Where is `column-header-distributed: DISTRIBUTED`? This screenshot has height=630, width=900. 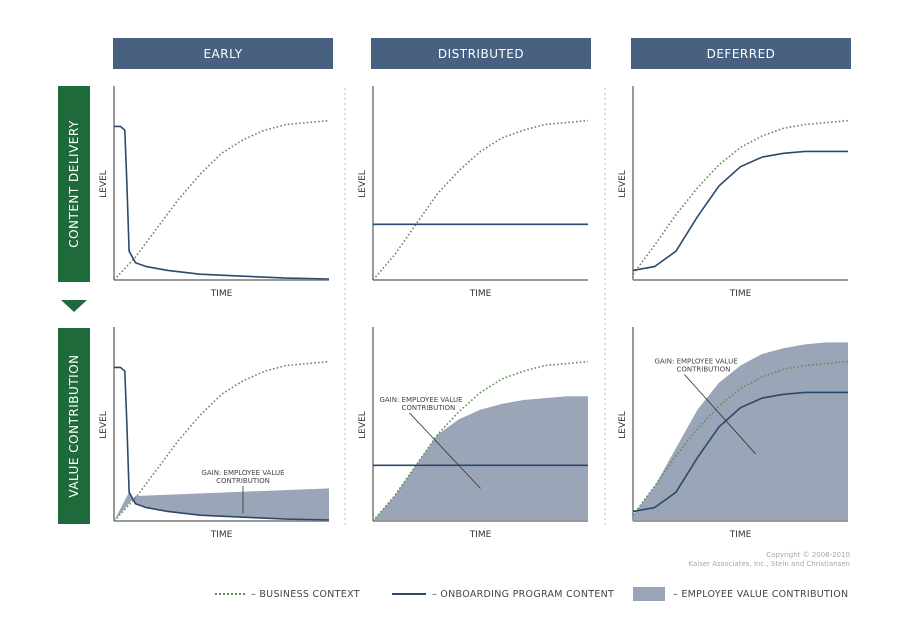
column-header-distributed: DISTRIBUTED is located at coordinates (481, 53).